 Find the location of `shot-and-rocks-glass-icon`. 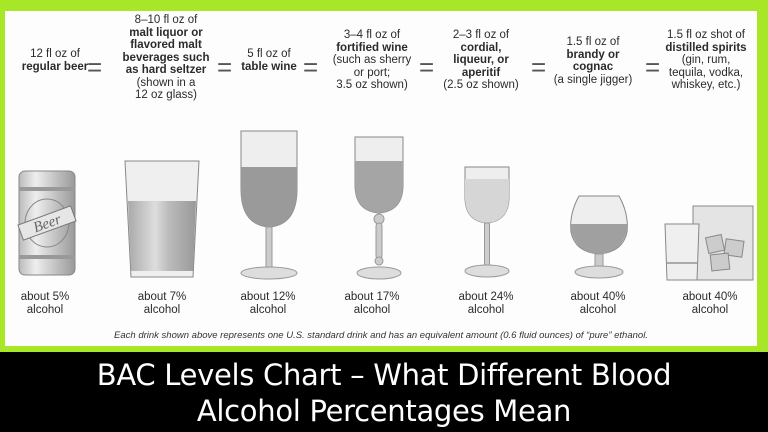

shot-and-rocks-glass-icon is located at coordinates (709, 243).